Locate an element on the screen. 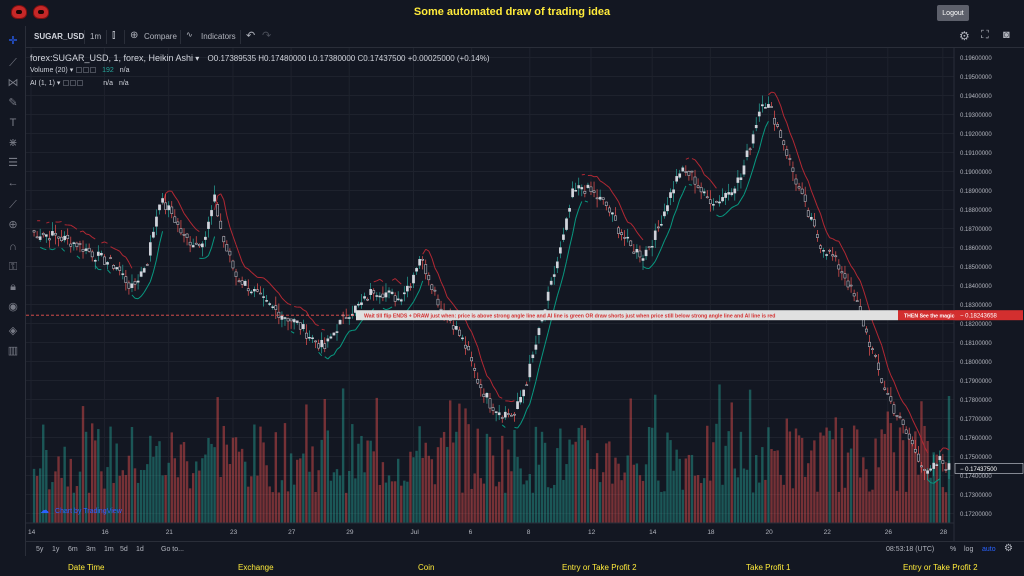  range-button-3m: 3m is located at coordinates (91, 549).